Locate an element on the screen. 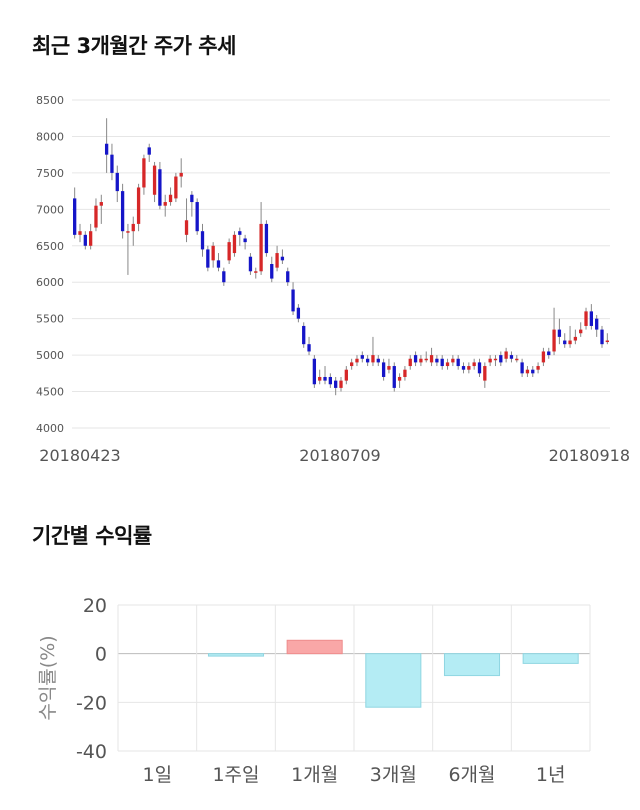  return-x-tick: 1주일 is located at coordinates (235, 775).